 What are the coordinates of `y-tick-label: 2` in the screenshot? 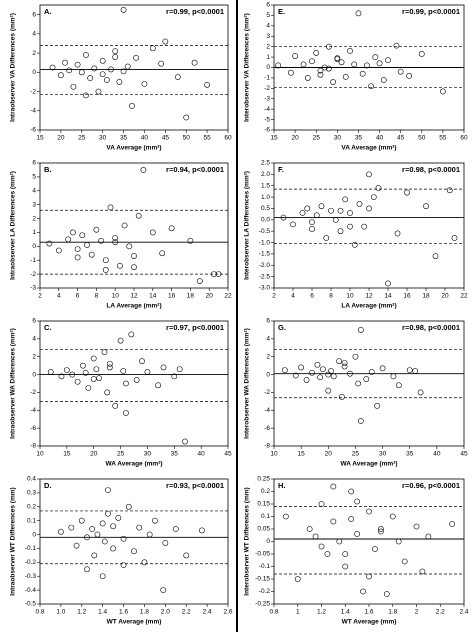 It's located at (268, 46).